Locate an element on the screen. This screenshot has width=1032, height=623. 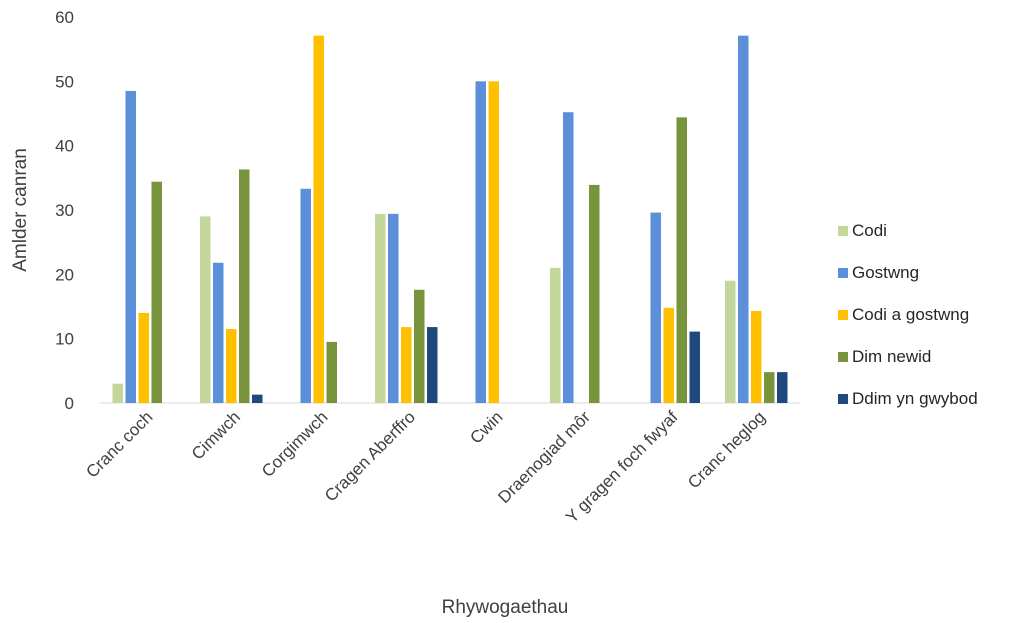
x-tick-label: Cranc heglog is located at coordinates (726, 449).